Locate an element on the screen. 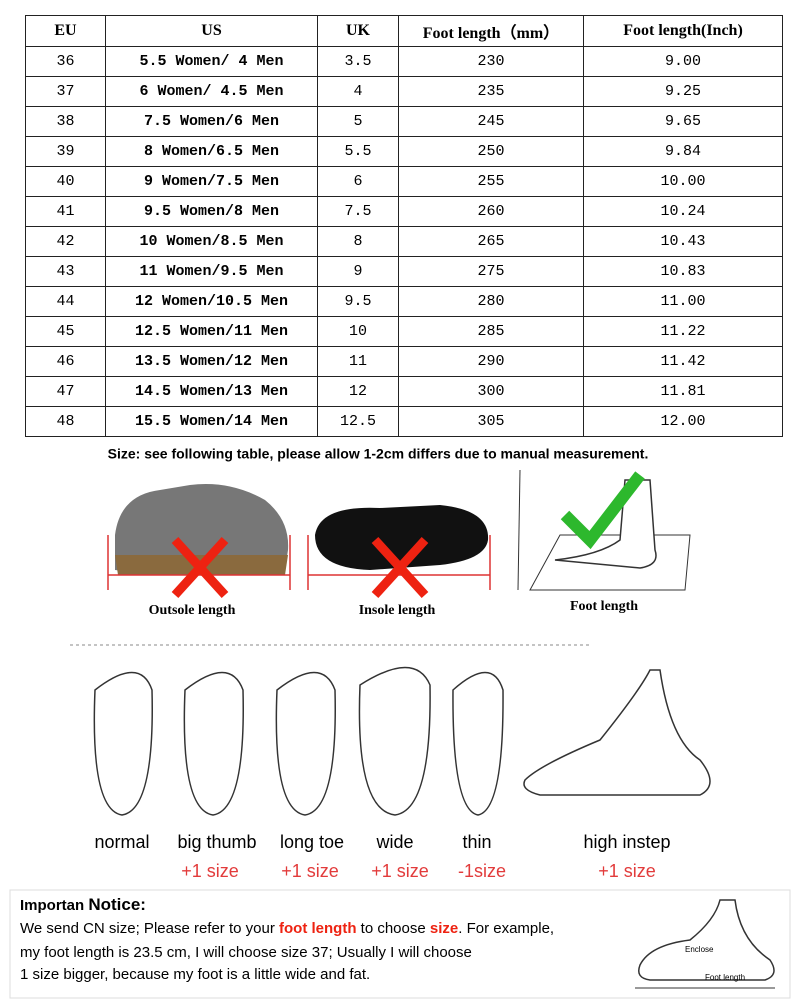  table-cell: 7.5 Women/6 Men is located at coordinates (211, 121).